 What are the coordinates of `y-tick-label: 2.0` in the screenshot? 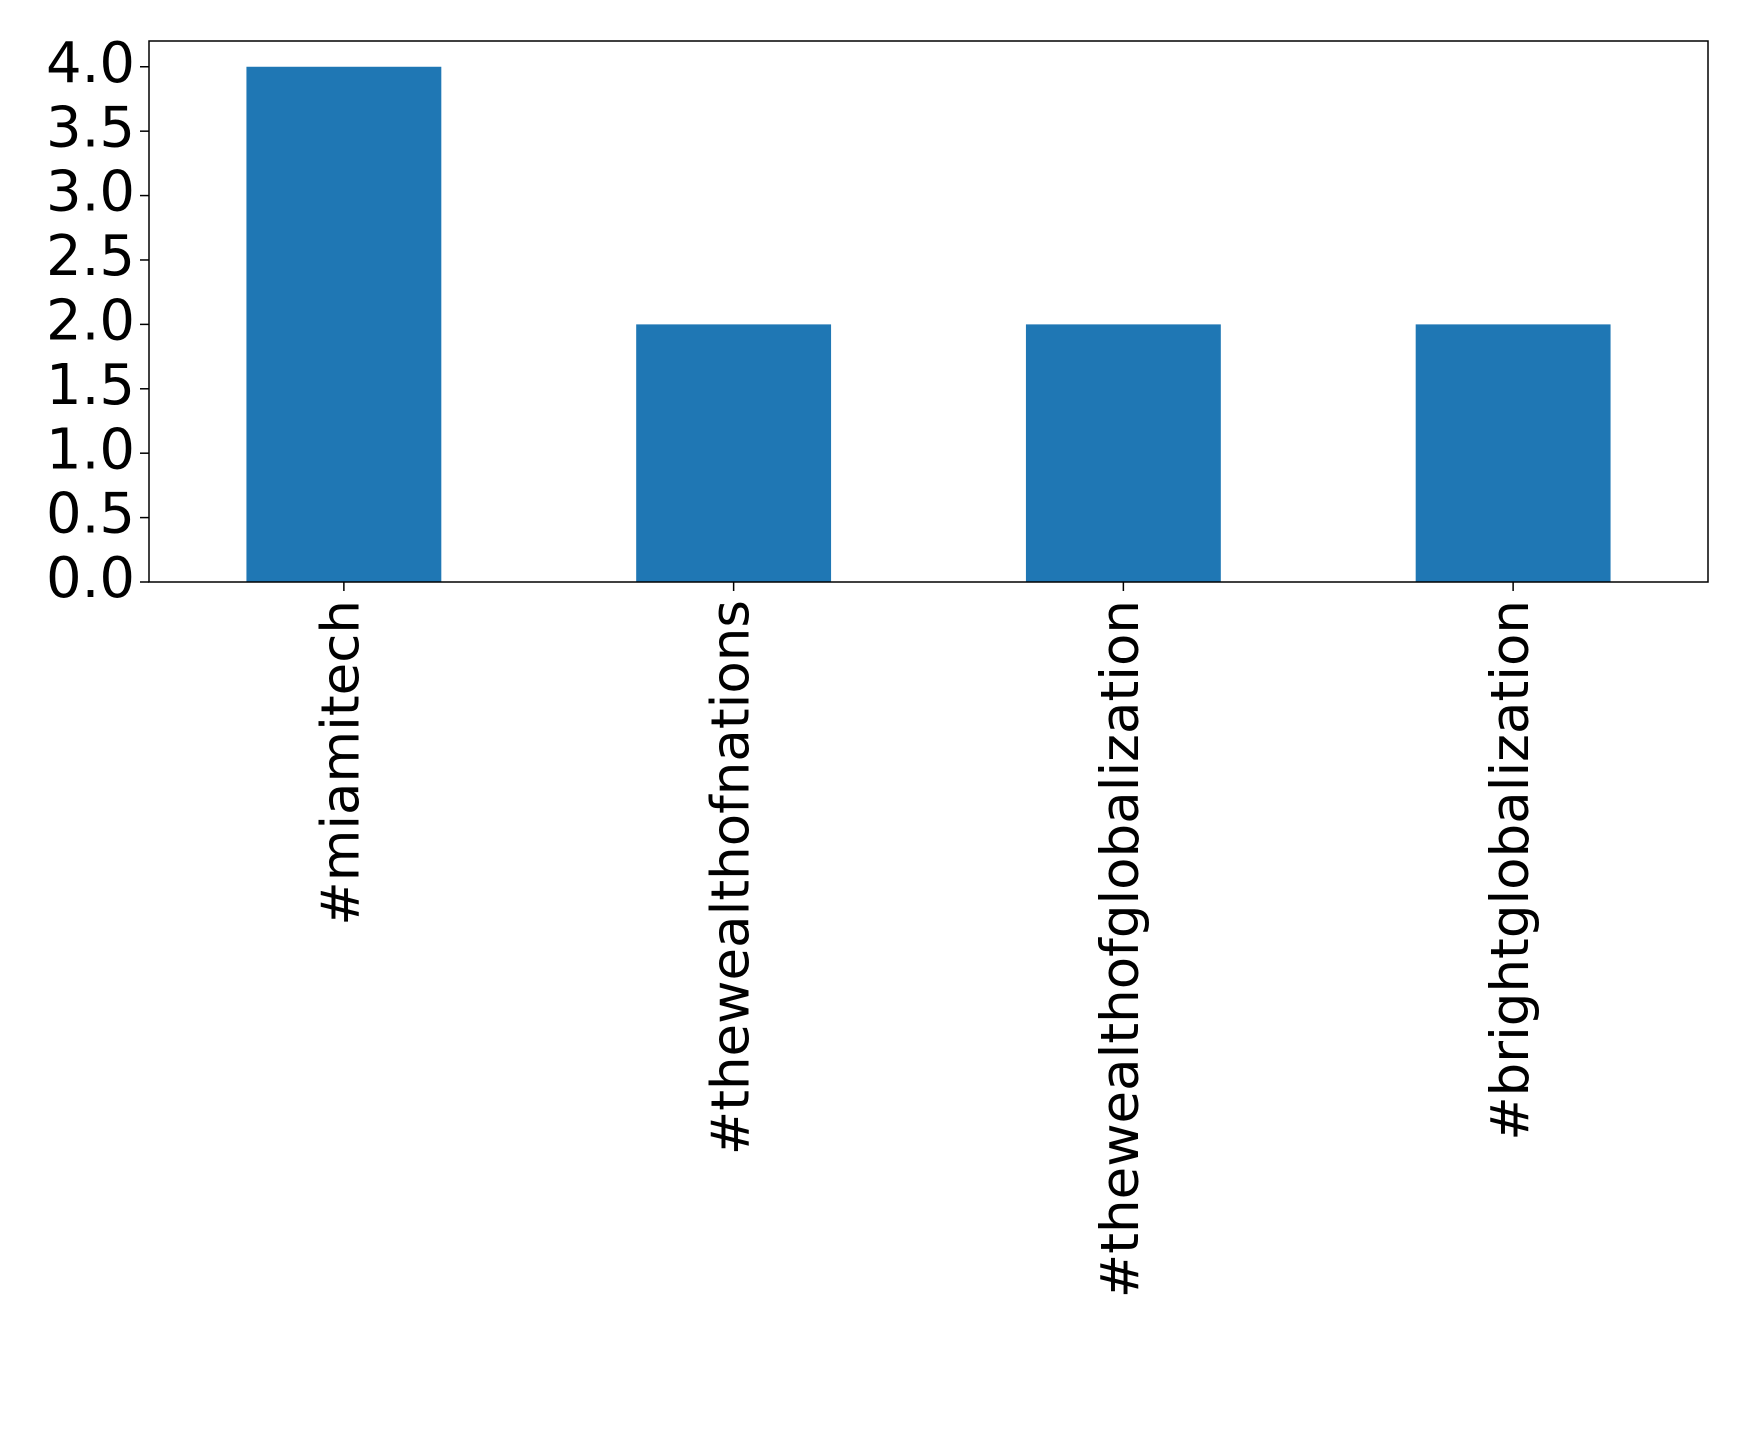 It's located at (90, 321).